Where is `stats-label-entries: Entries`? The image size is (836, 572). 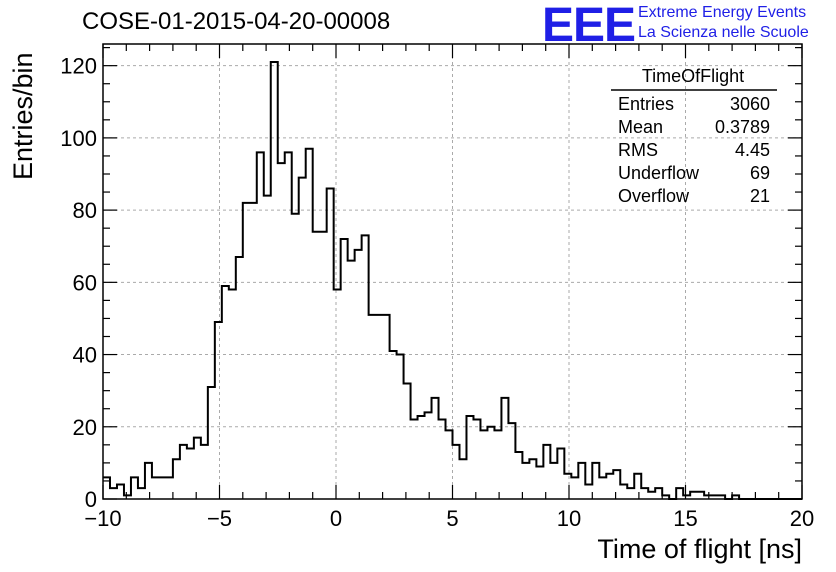 stats-label-entries: Entries is located at coordinates (646, 104).